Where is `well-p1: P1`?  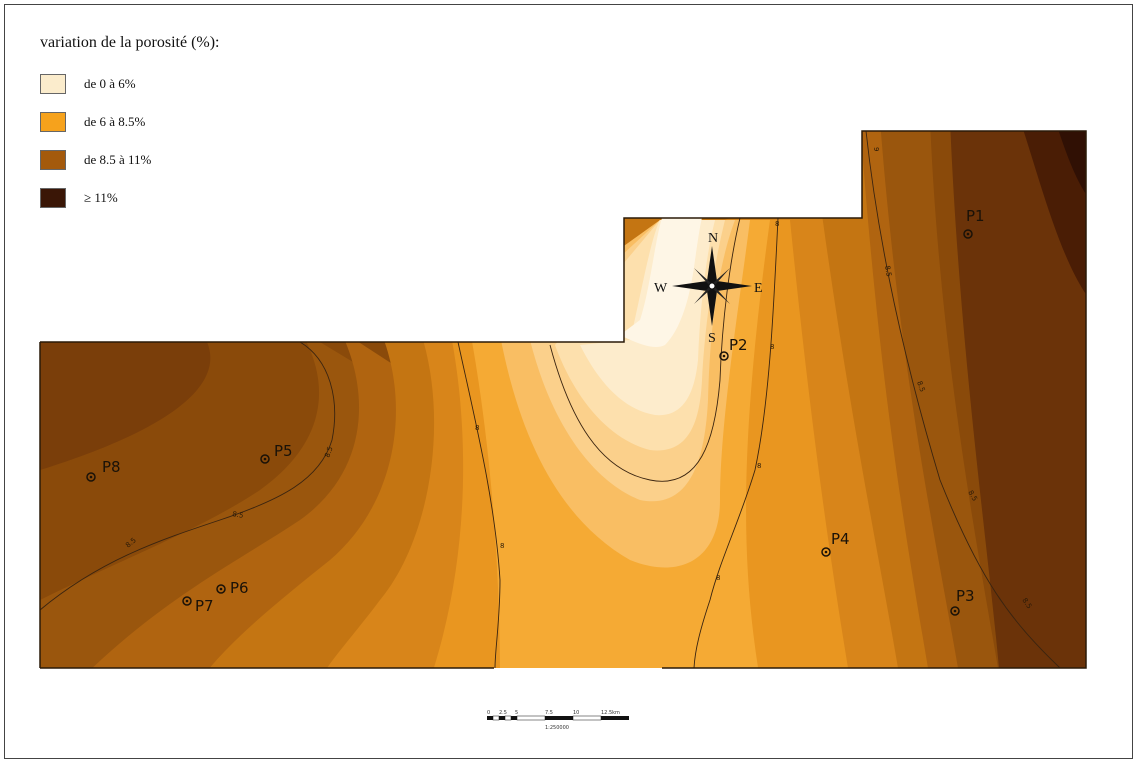 well-p1: P1 is located at coordinates (974, 223).